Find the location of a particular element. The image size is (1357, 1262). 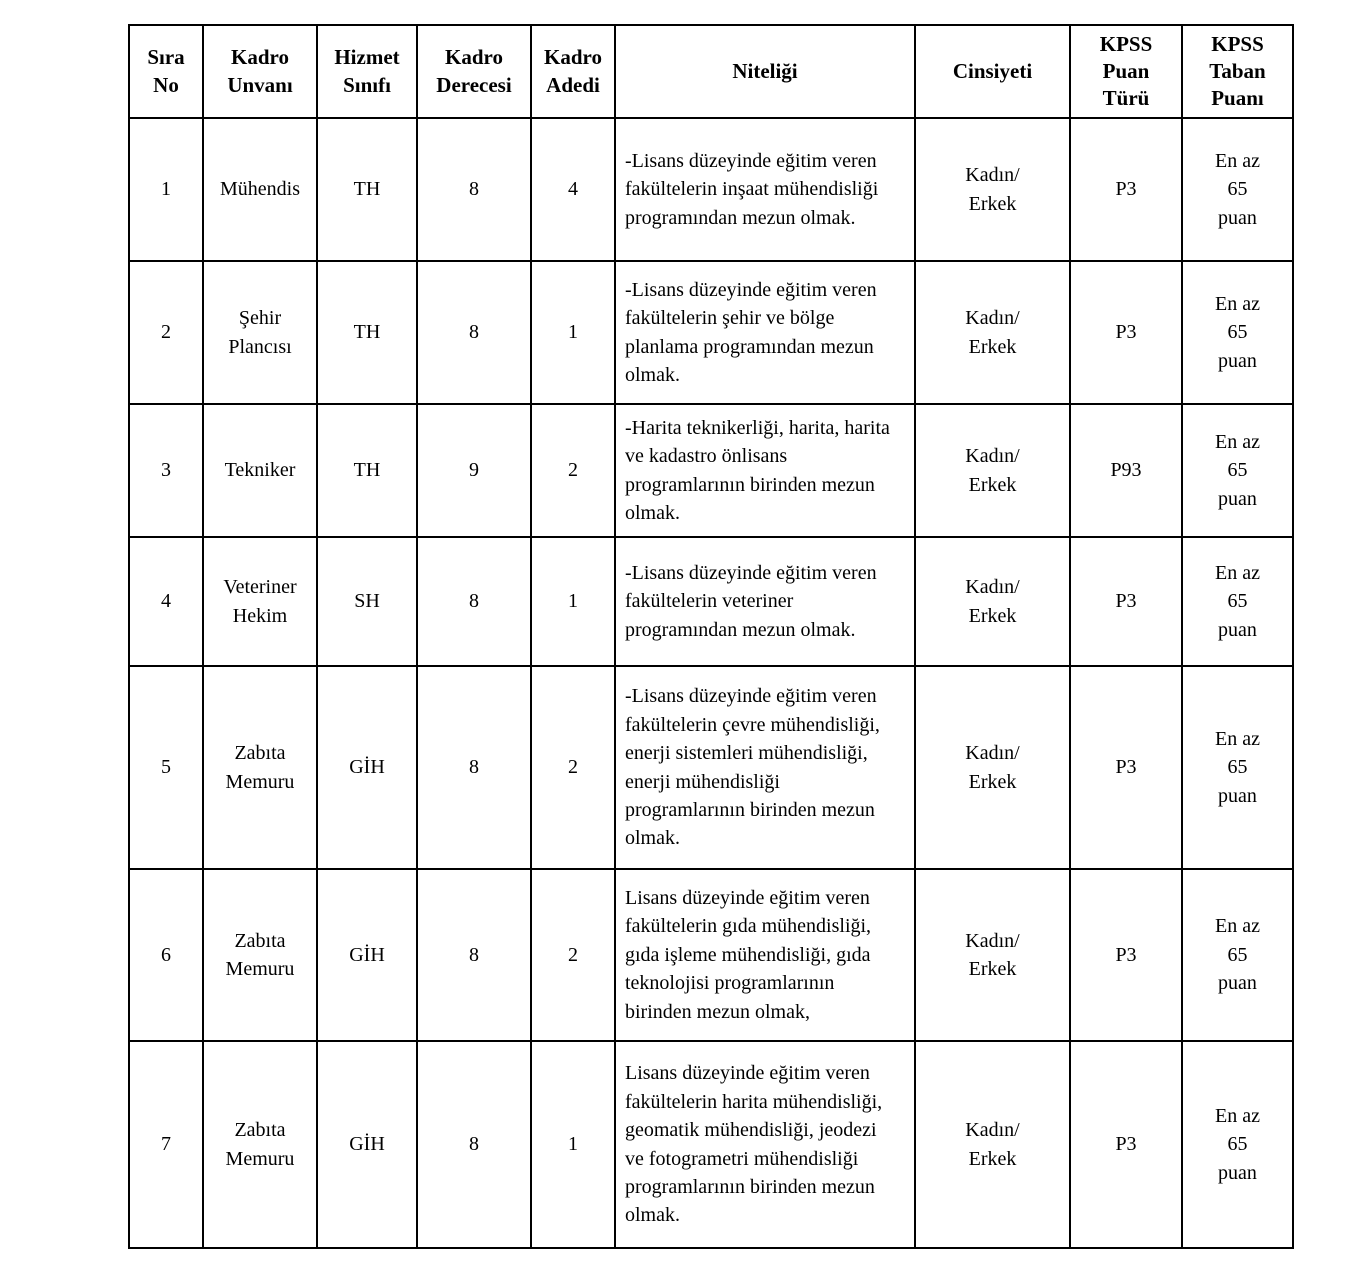

cell-kadro-unvani: Veteriner Hekim is located at coordinates (260, 601).